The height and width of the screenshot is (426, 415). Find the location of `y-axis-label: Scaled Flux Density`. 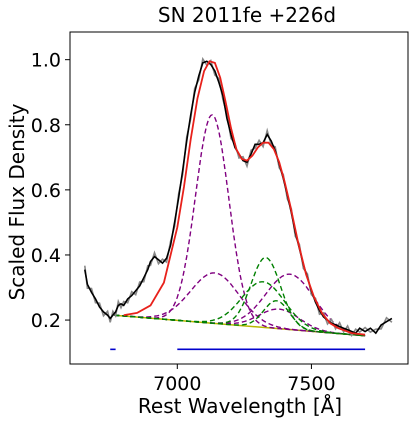

y-axis-label: Scaled Flux Density is located at coordinates (17, 201).